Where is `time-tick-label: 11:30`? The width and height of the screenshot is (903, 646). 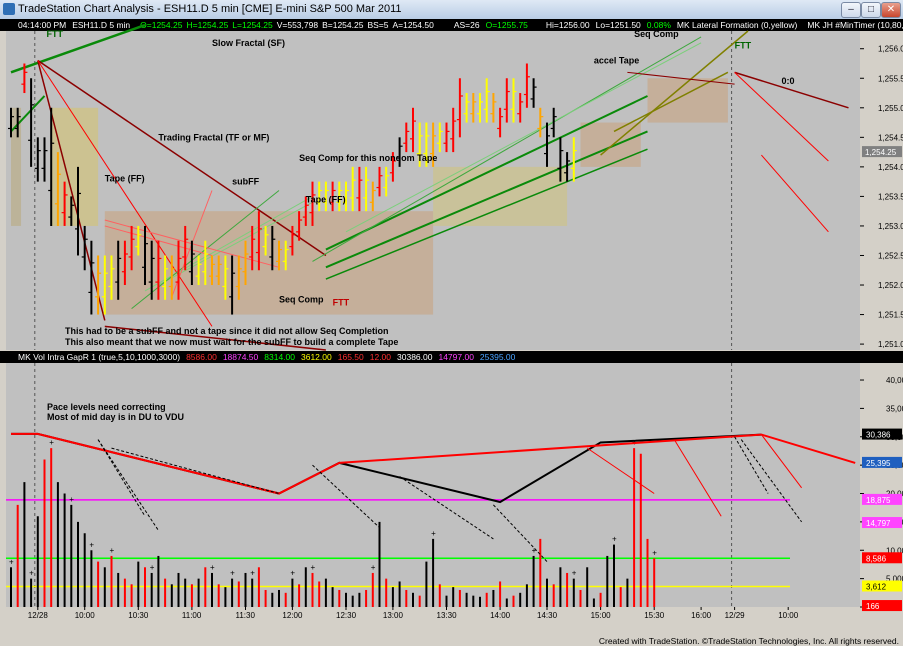 time-tick-label: 11:30 is located at coordinates (246, 615).